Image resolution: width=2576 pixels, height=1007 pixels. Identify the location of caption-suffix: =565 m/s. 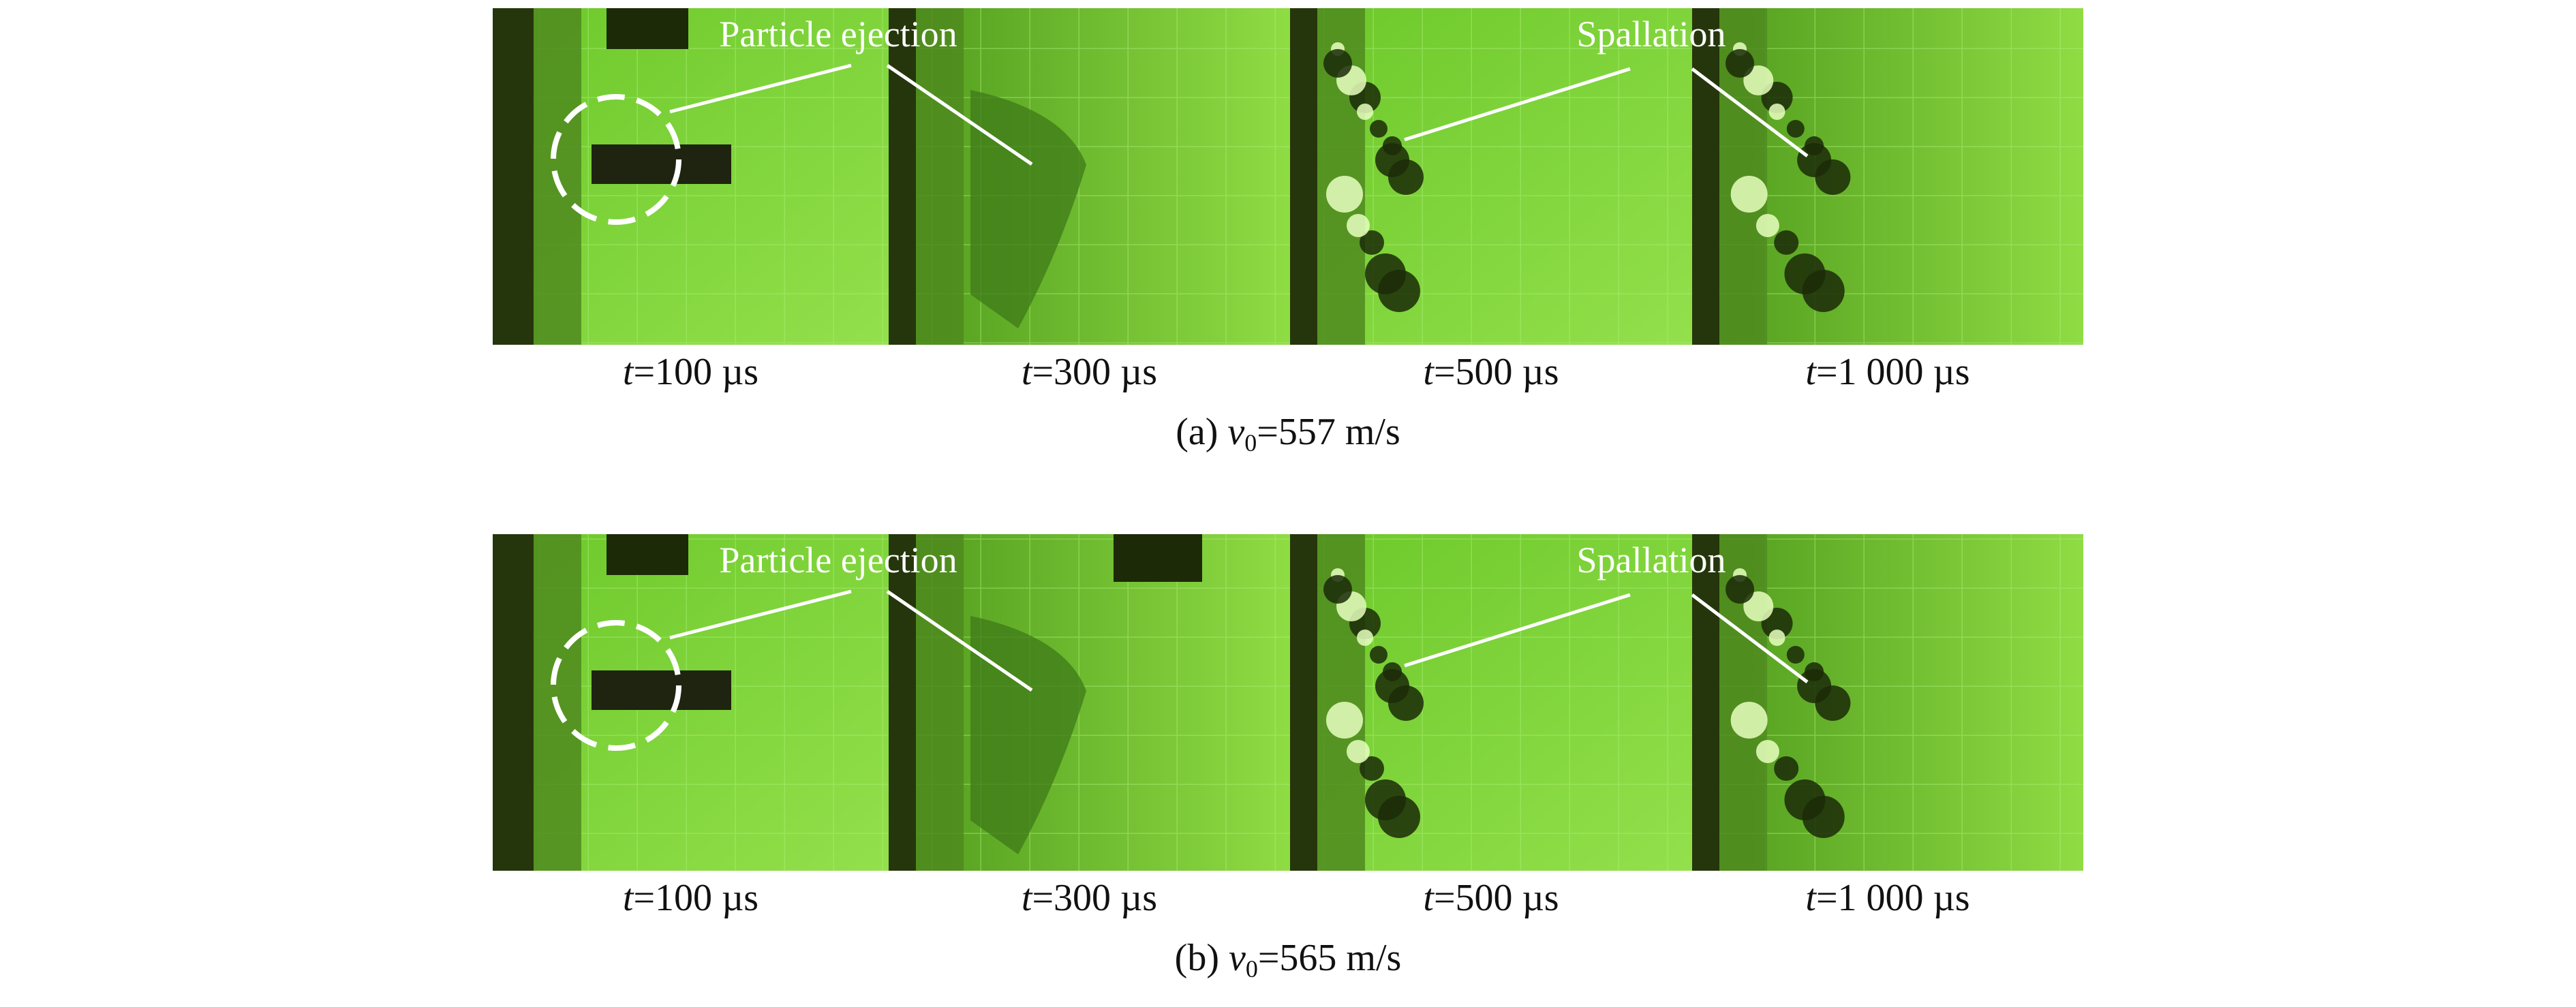
(1330, 958).